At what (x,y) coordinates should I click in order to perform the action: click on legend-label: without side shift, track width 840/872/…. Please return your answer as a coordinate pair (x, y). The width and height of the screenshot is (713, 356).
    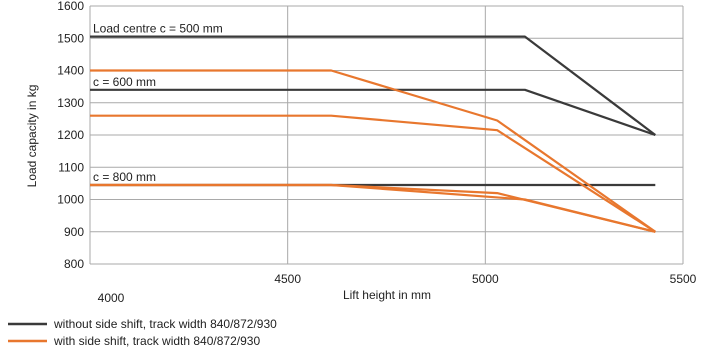
    Looking at the image, I should click on (165, 324).